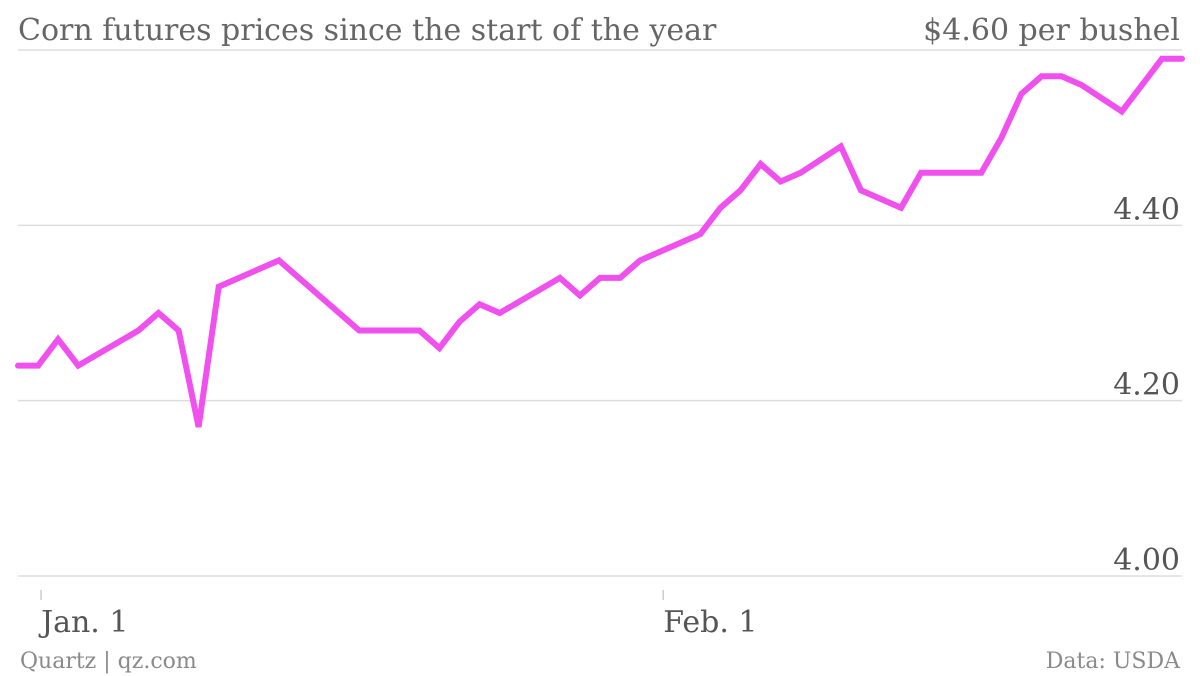  Describe the element at coordinates (1113, 661) in the screenshot. I see `footer-source-right: Data: USDA` at that location.